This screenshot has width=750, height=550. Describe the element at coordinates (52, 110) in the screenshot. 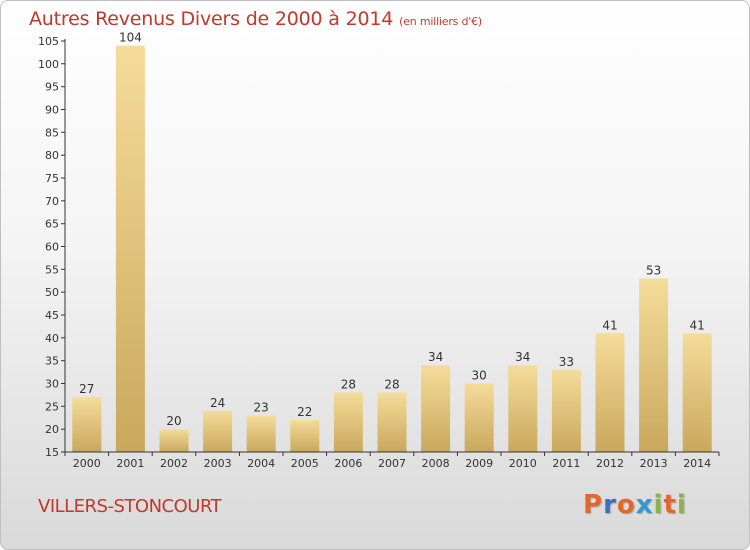

I see `y-tick-label-90: 90` at that location.